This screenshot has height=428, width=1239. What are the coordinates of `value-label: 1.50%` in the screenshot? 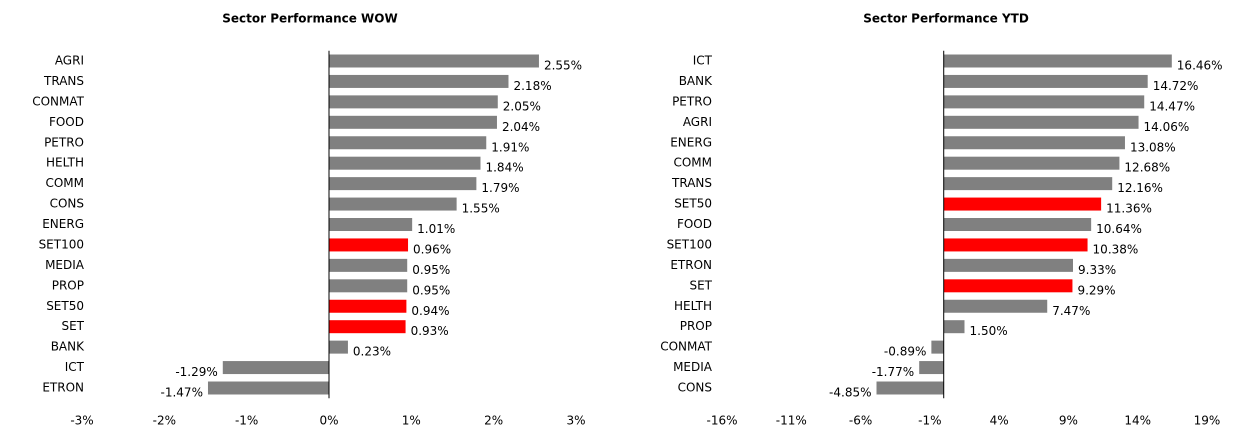 It's located at (989, 331).